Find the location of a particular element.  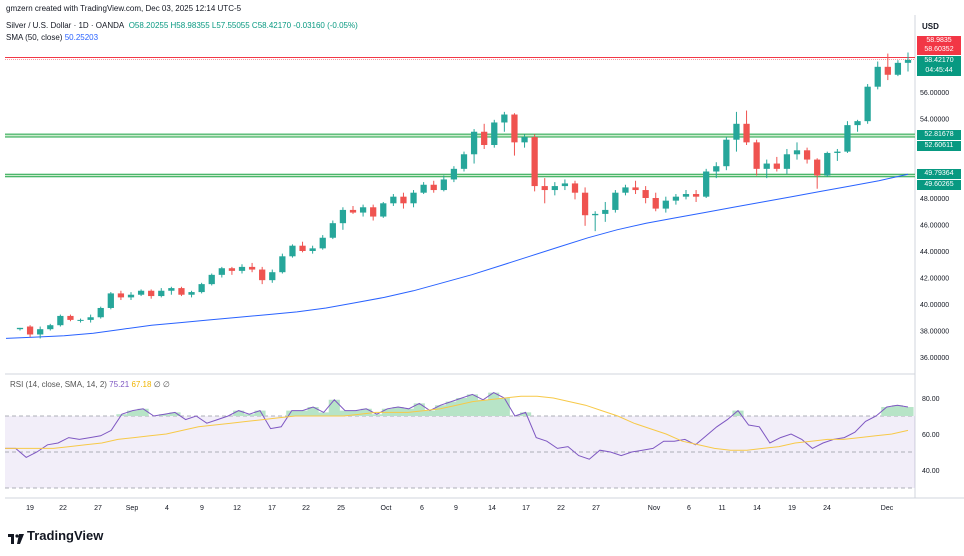

rsi-tick-2: 40.00 is located at coordinates (931, 471).